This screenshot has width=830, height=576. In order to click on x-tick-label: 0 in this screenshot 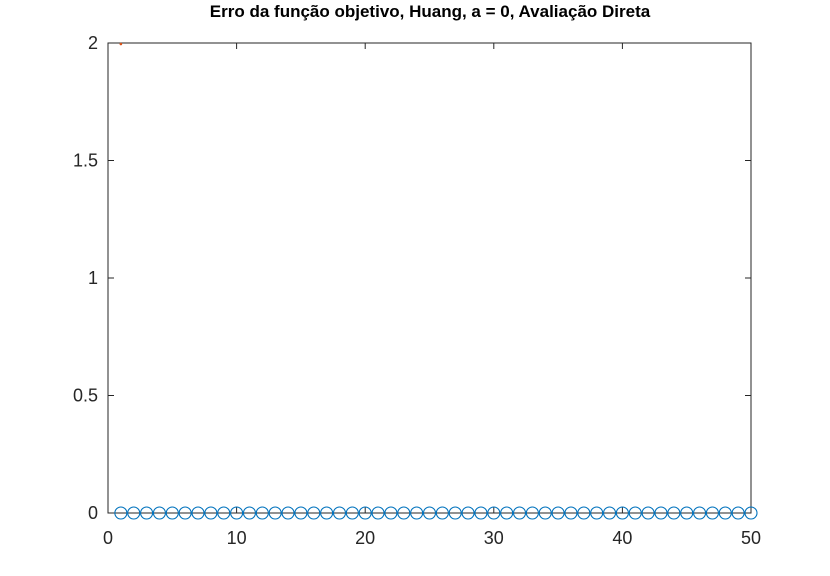, I will do `click(108, 538)`.